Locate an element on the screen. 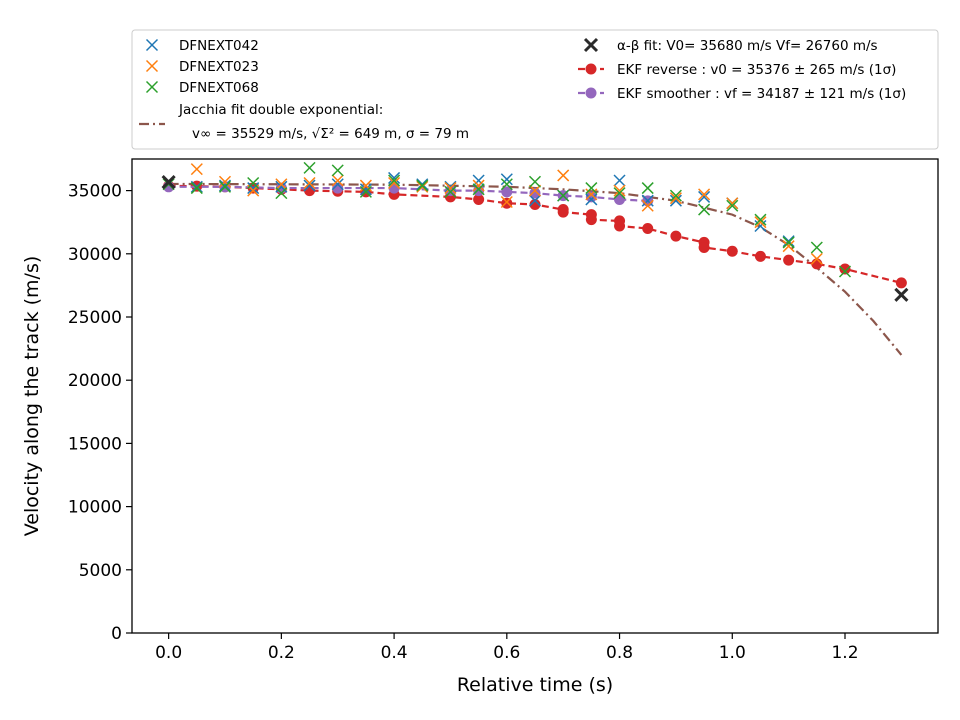 This screenshot has width=960, height=720. x-axis-ticks: 0.0 0.2 0.4 0.6 0.8 1.0 1.2 is located at coordinates (507, 648).